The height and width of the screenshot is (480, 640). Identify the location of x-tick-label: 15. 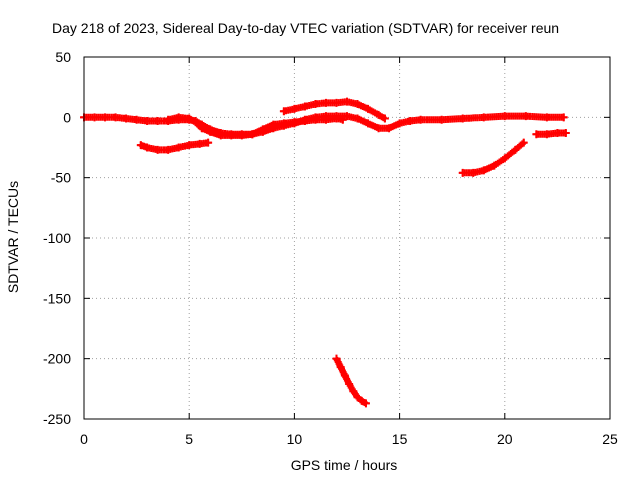
(400, 439).